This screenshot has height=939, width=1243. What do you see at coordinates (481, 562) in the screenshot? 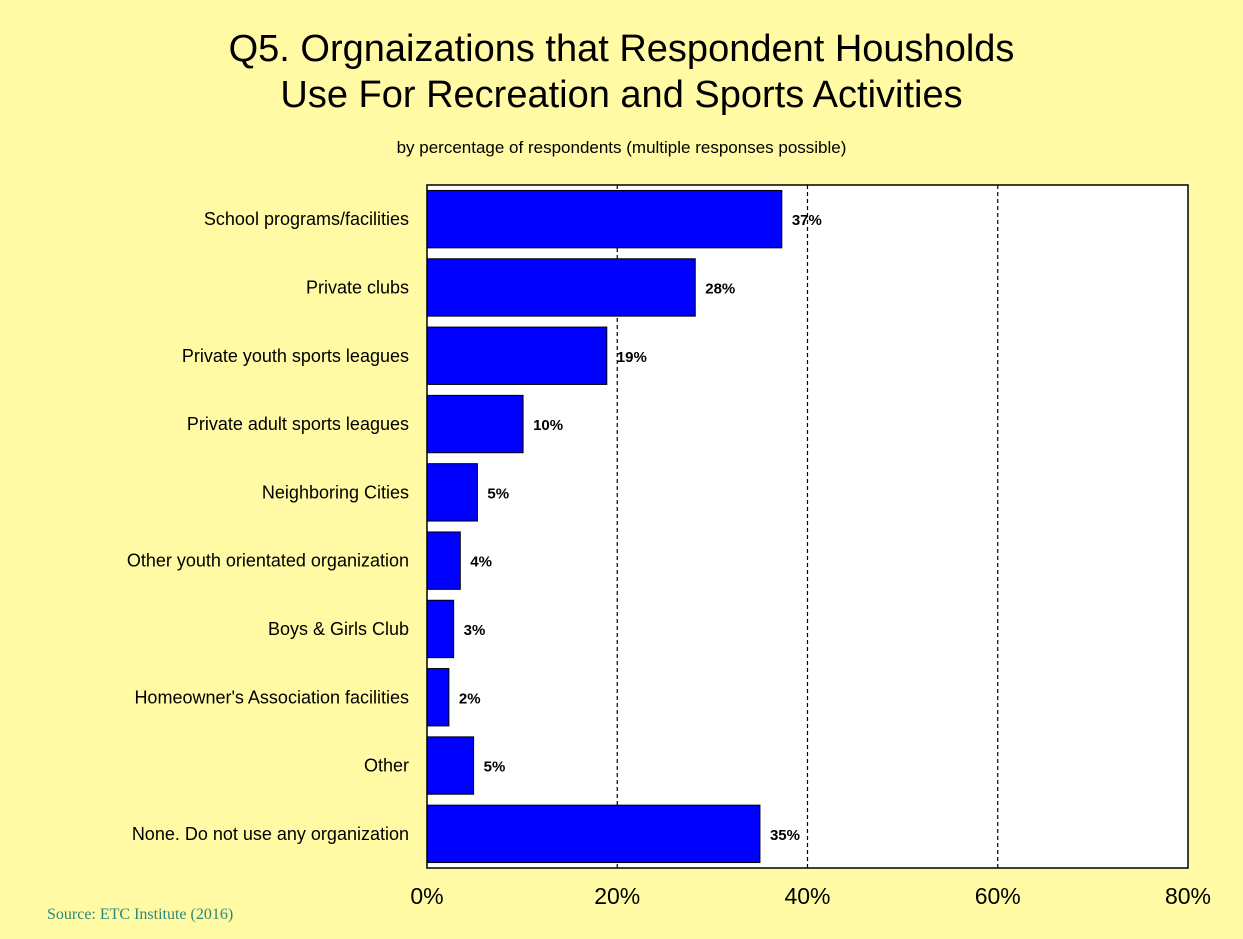
I see `value-label-5: 4%` at bounding box center [481, 562].